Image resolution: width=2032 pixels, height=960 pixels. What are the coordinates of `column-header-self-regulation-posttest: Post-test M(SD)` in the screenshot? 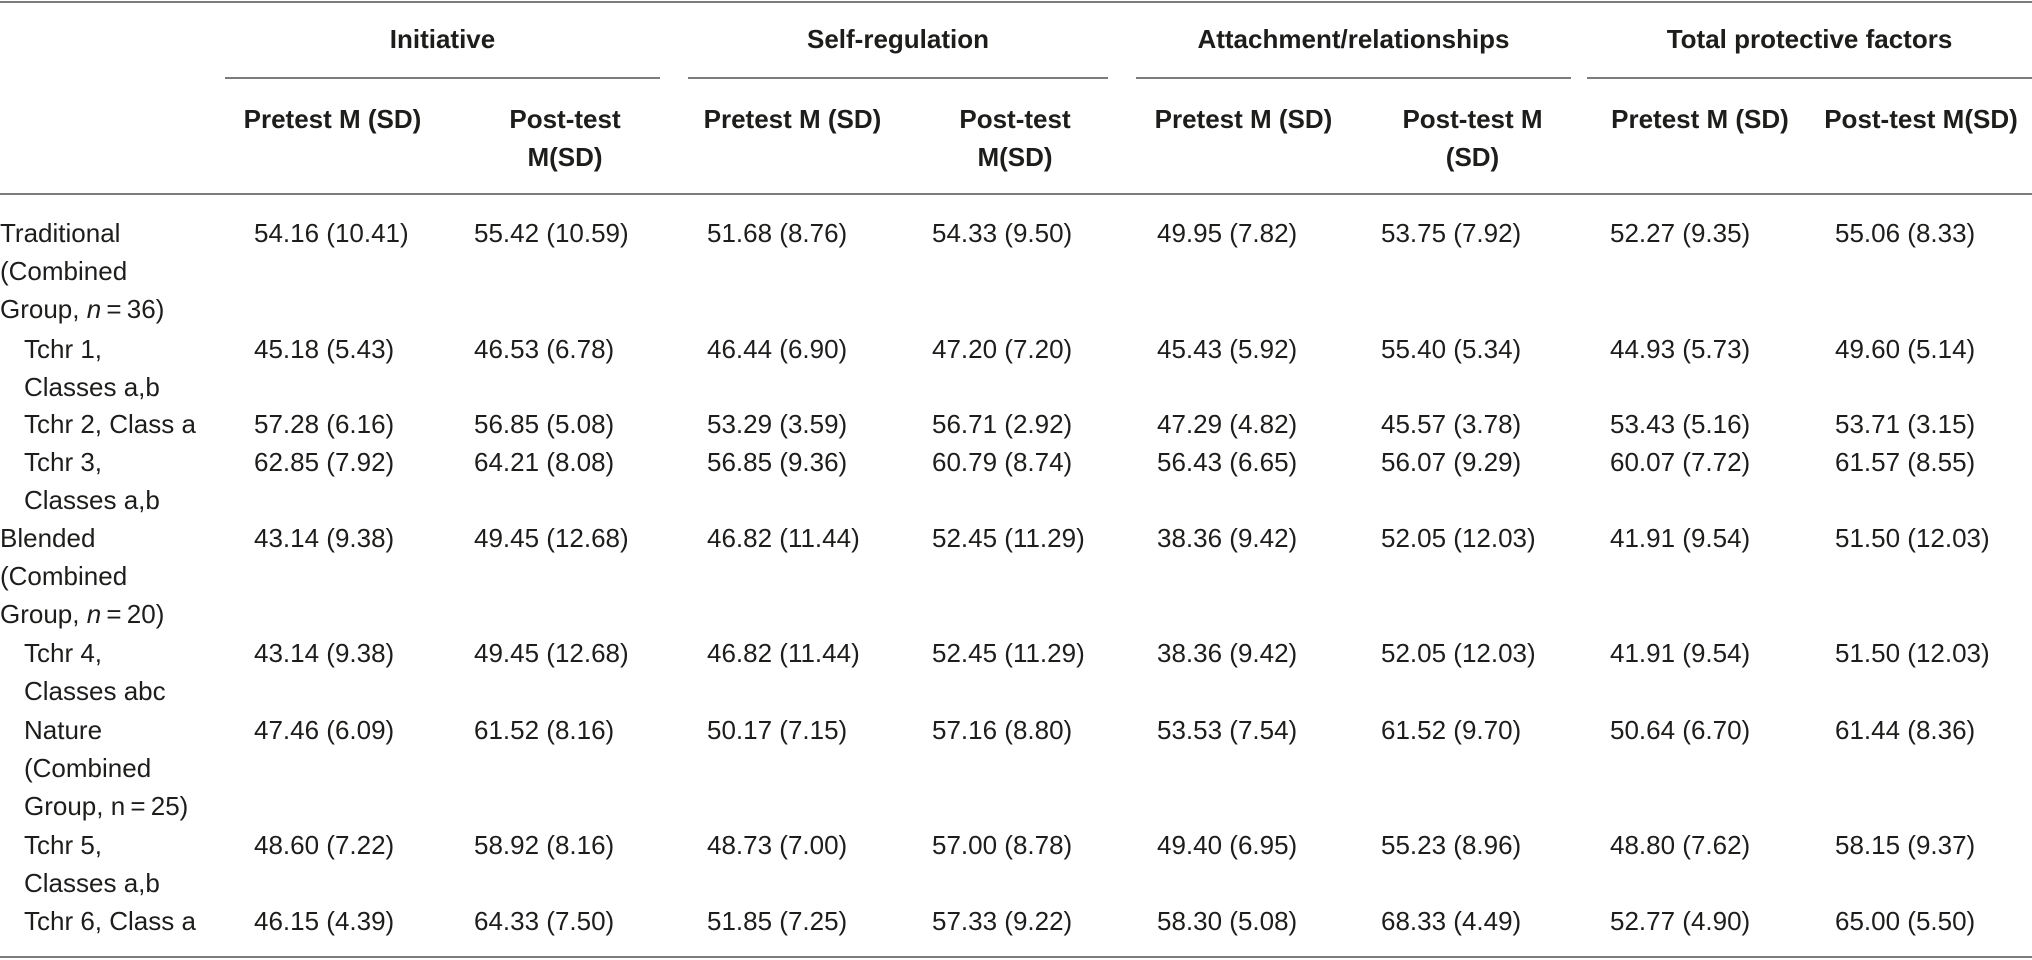 It's located at (1015, 138).